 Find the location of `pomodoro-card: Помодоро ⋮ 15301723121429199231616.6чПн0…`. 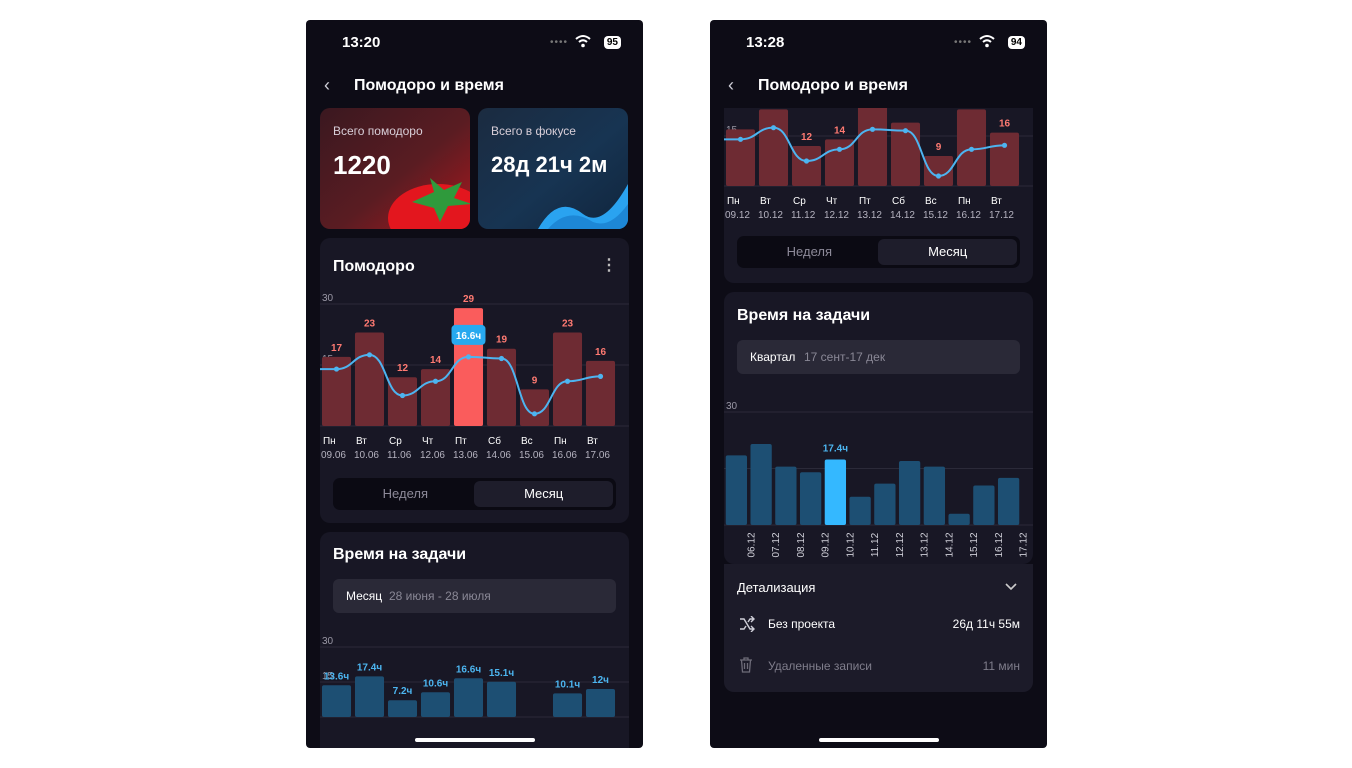

pomodoro-card: Помодоро ⋮ 15301723121429199231616.6чПн0… is located at coordinates (474, 380).